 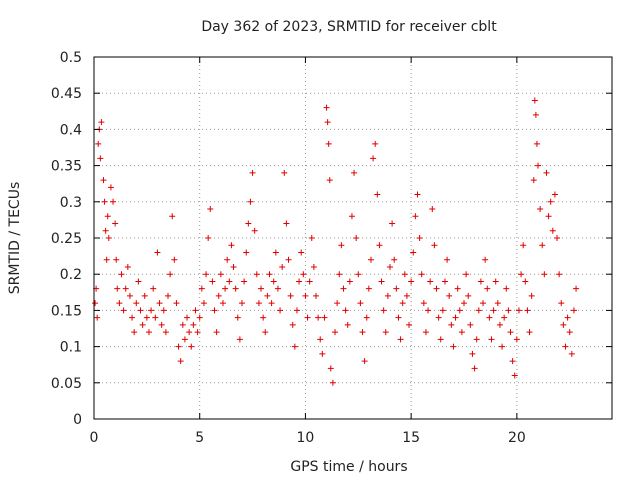 What do you see at coordinates (71, 275) in the screenshot?
I see `y-tick-label: 0.2` at bounding box center [71, 275].